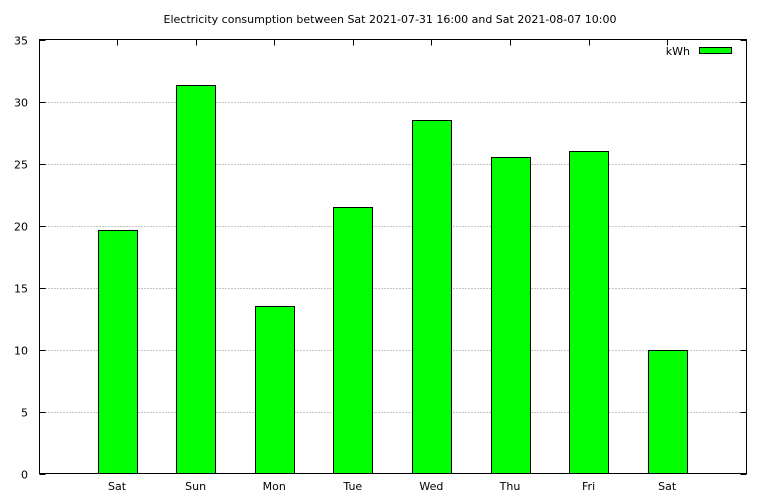 The image size is (768, 500). What do you see at coordinates (195, 486) in the screenshot?
I see `x-tick-label: Sun` at bounding box center [195, 486].